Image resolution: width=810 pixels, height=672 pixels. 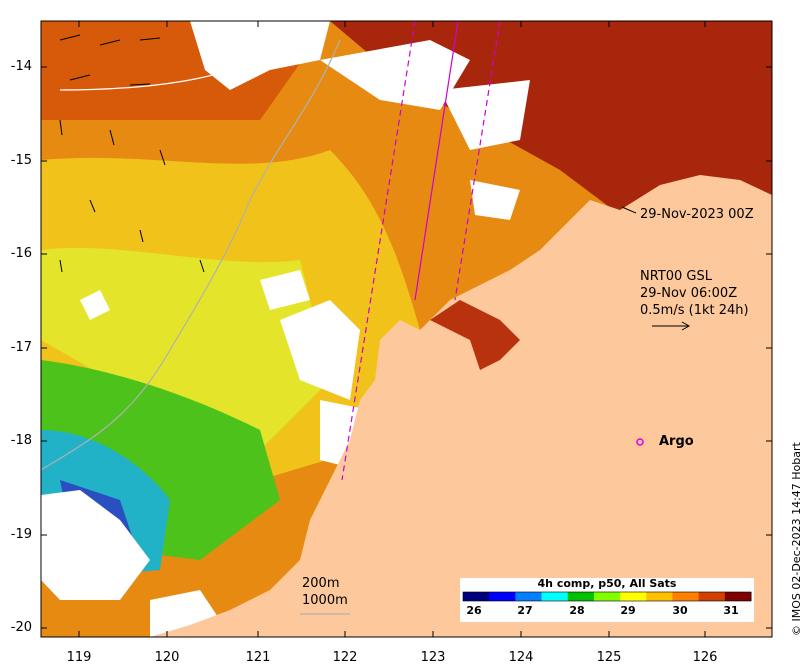 What do you see at coordinates (21, 534) in the screenshot?
I see `y-tick-label: -19` at bounding box center [21, 534].